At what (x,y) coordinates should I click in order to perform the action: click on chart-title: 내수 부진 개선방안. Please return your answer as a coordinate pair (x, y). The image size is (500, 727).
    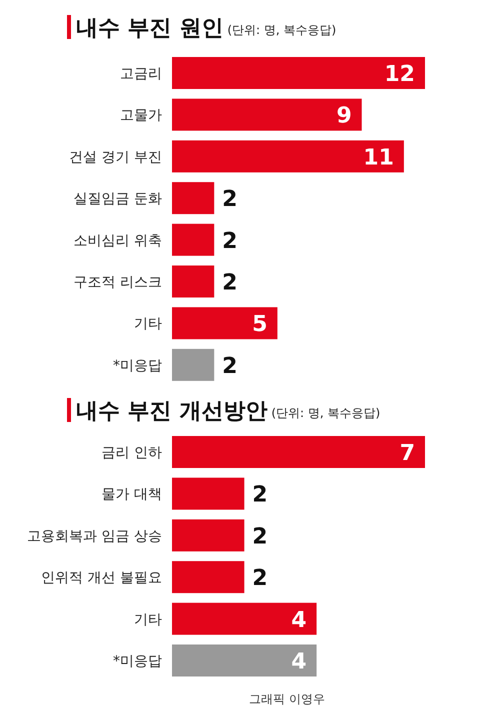
    Looking at the image, I should click on (172, 411).